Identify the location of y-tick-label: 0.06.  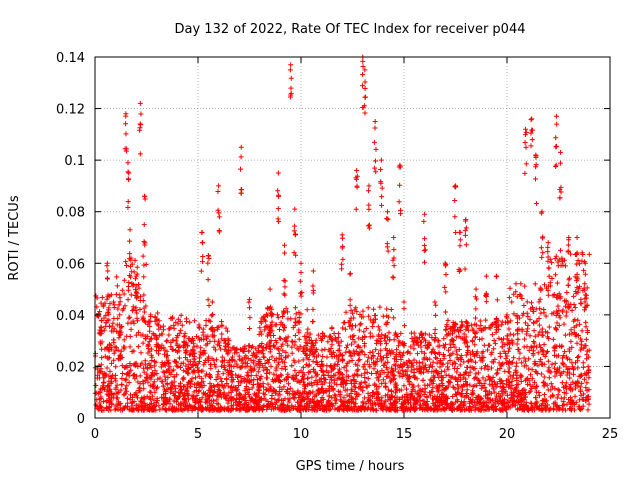
(70, 264).